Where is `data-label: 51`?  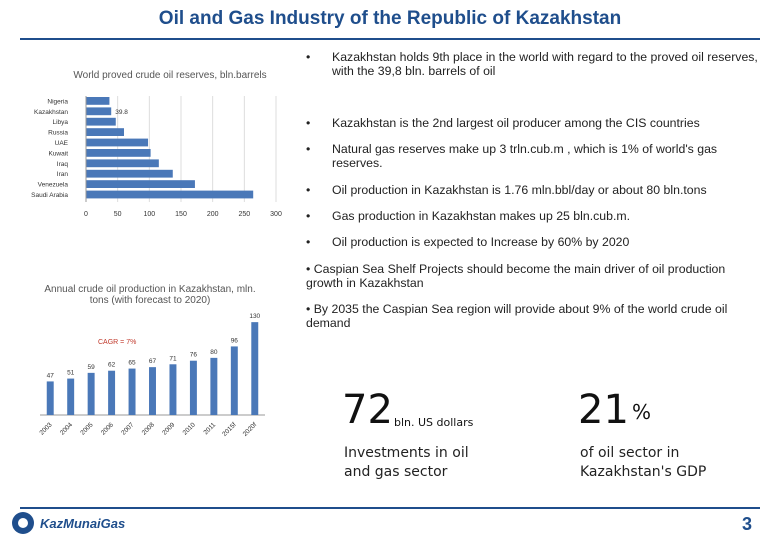
data-label: 51 is located at coordinates (71, 373).